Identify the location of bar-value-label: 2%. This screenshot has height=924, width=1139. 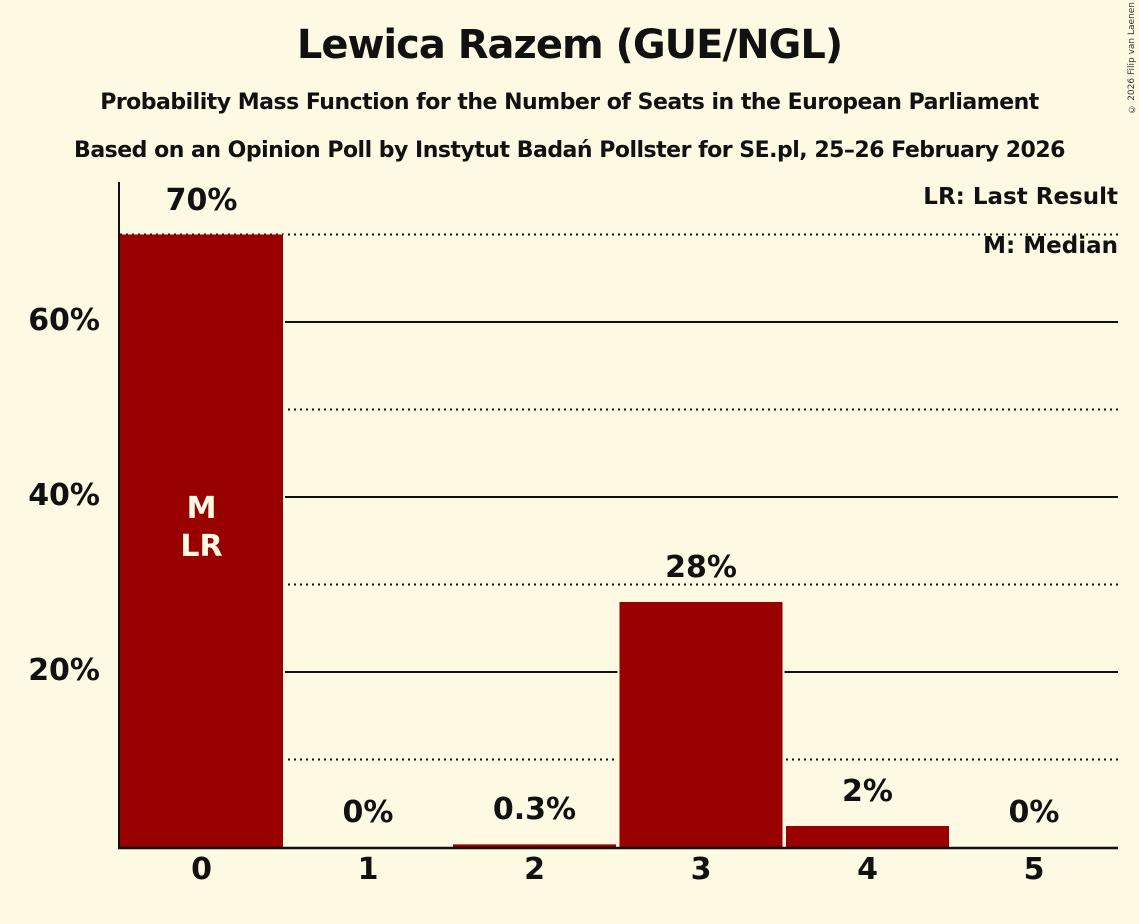
(867, 791).